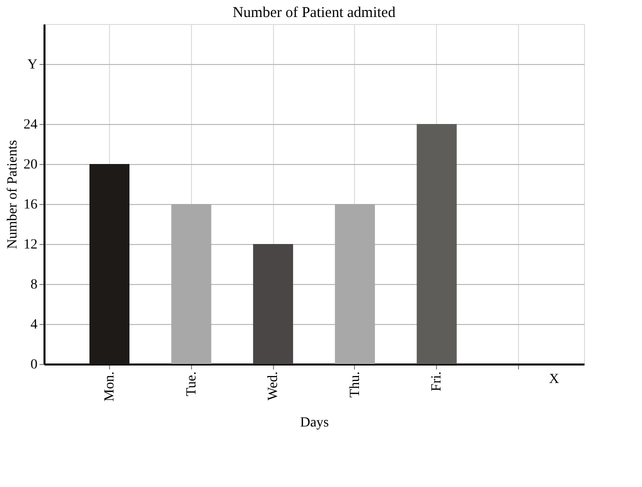 This screenshot has height=487, width=642. Describe the element at coordinates (274, 386) in the screenshot. I see `x-tick-label: Wed.` at that location.